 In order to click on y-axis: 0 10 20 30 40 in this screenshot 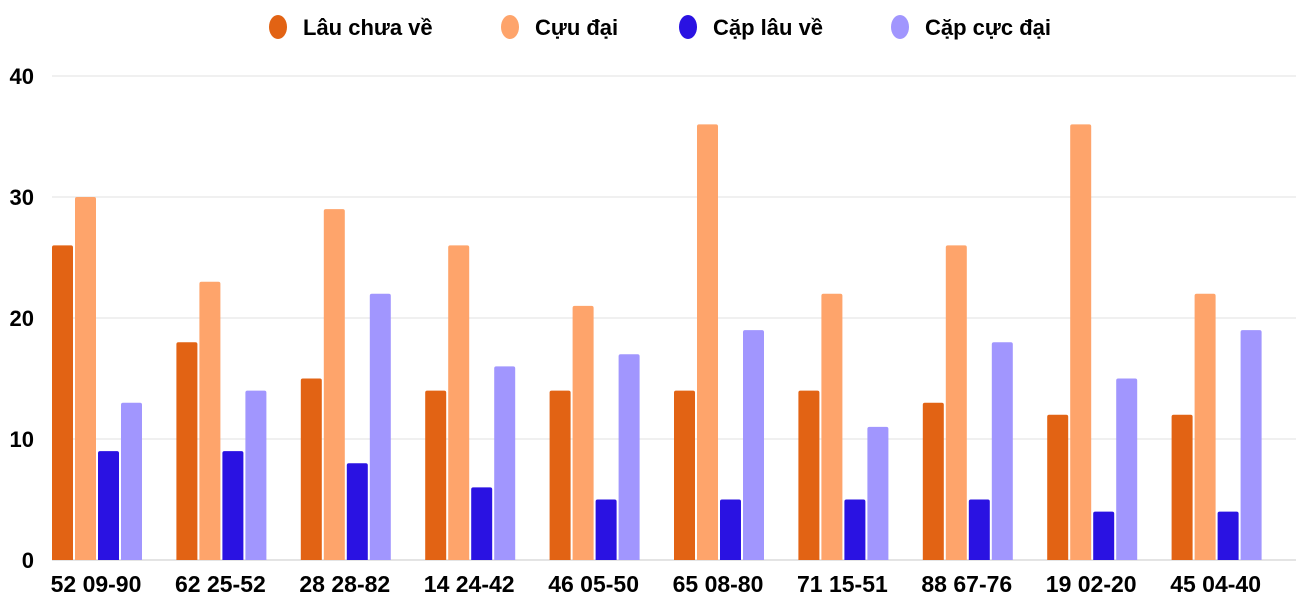, I will do `click(22, 318)`.